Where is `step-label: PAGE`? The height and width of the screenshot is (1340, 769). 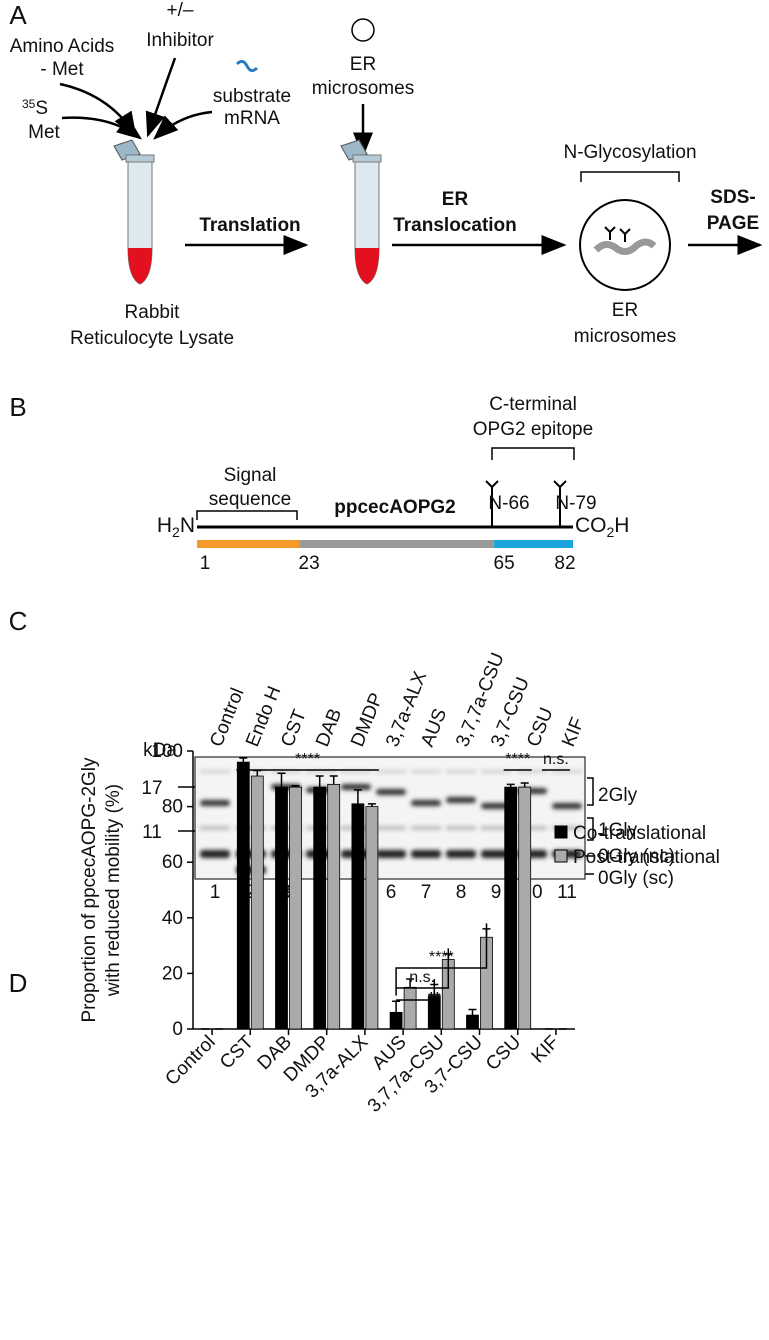
step-label: PAGE is located at coordinates (733, 223).